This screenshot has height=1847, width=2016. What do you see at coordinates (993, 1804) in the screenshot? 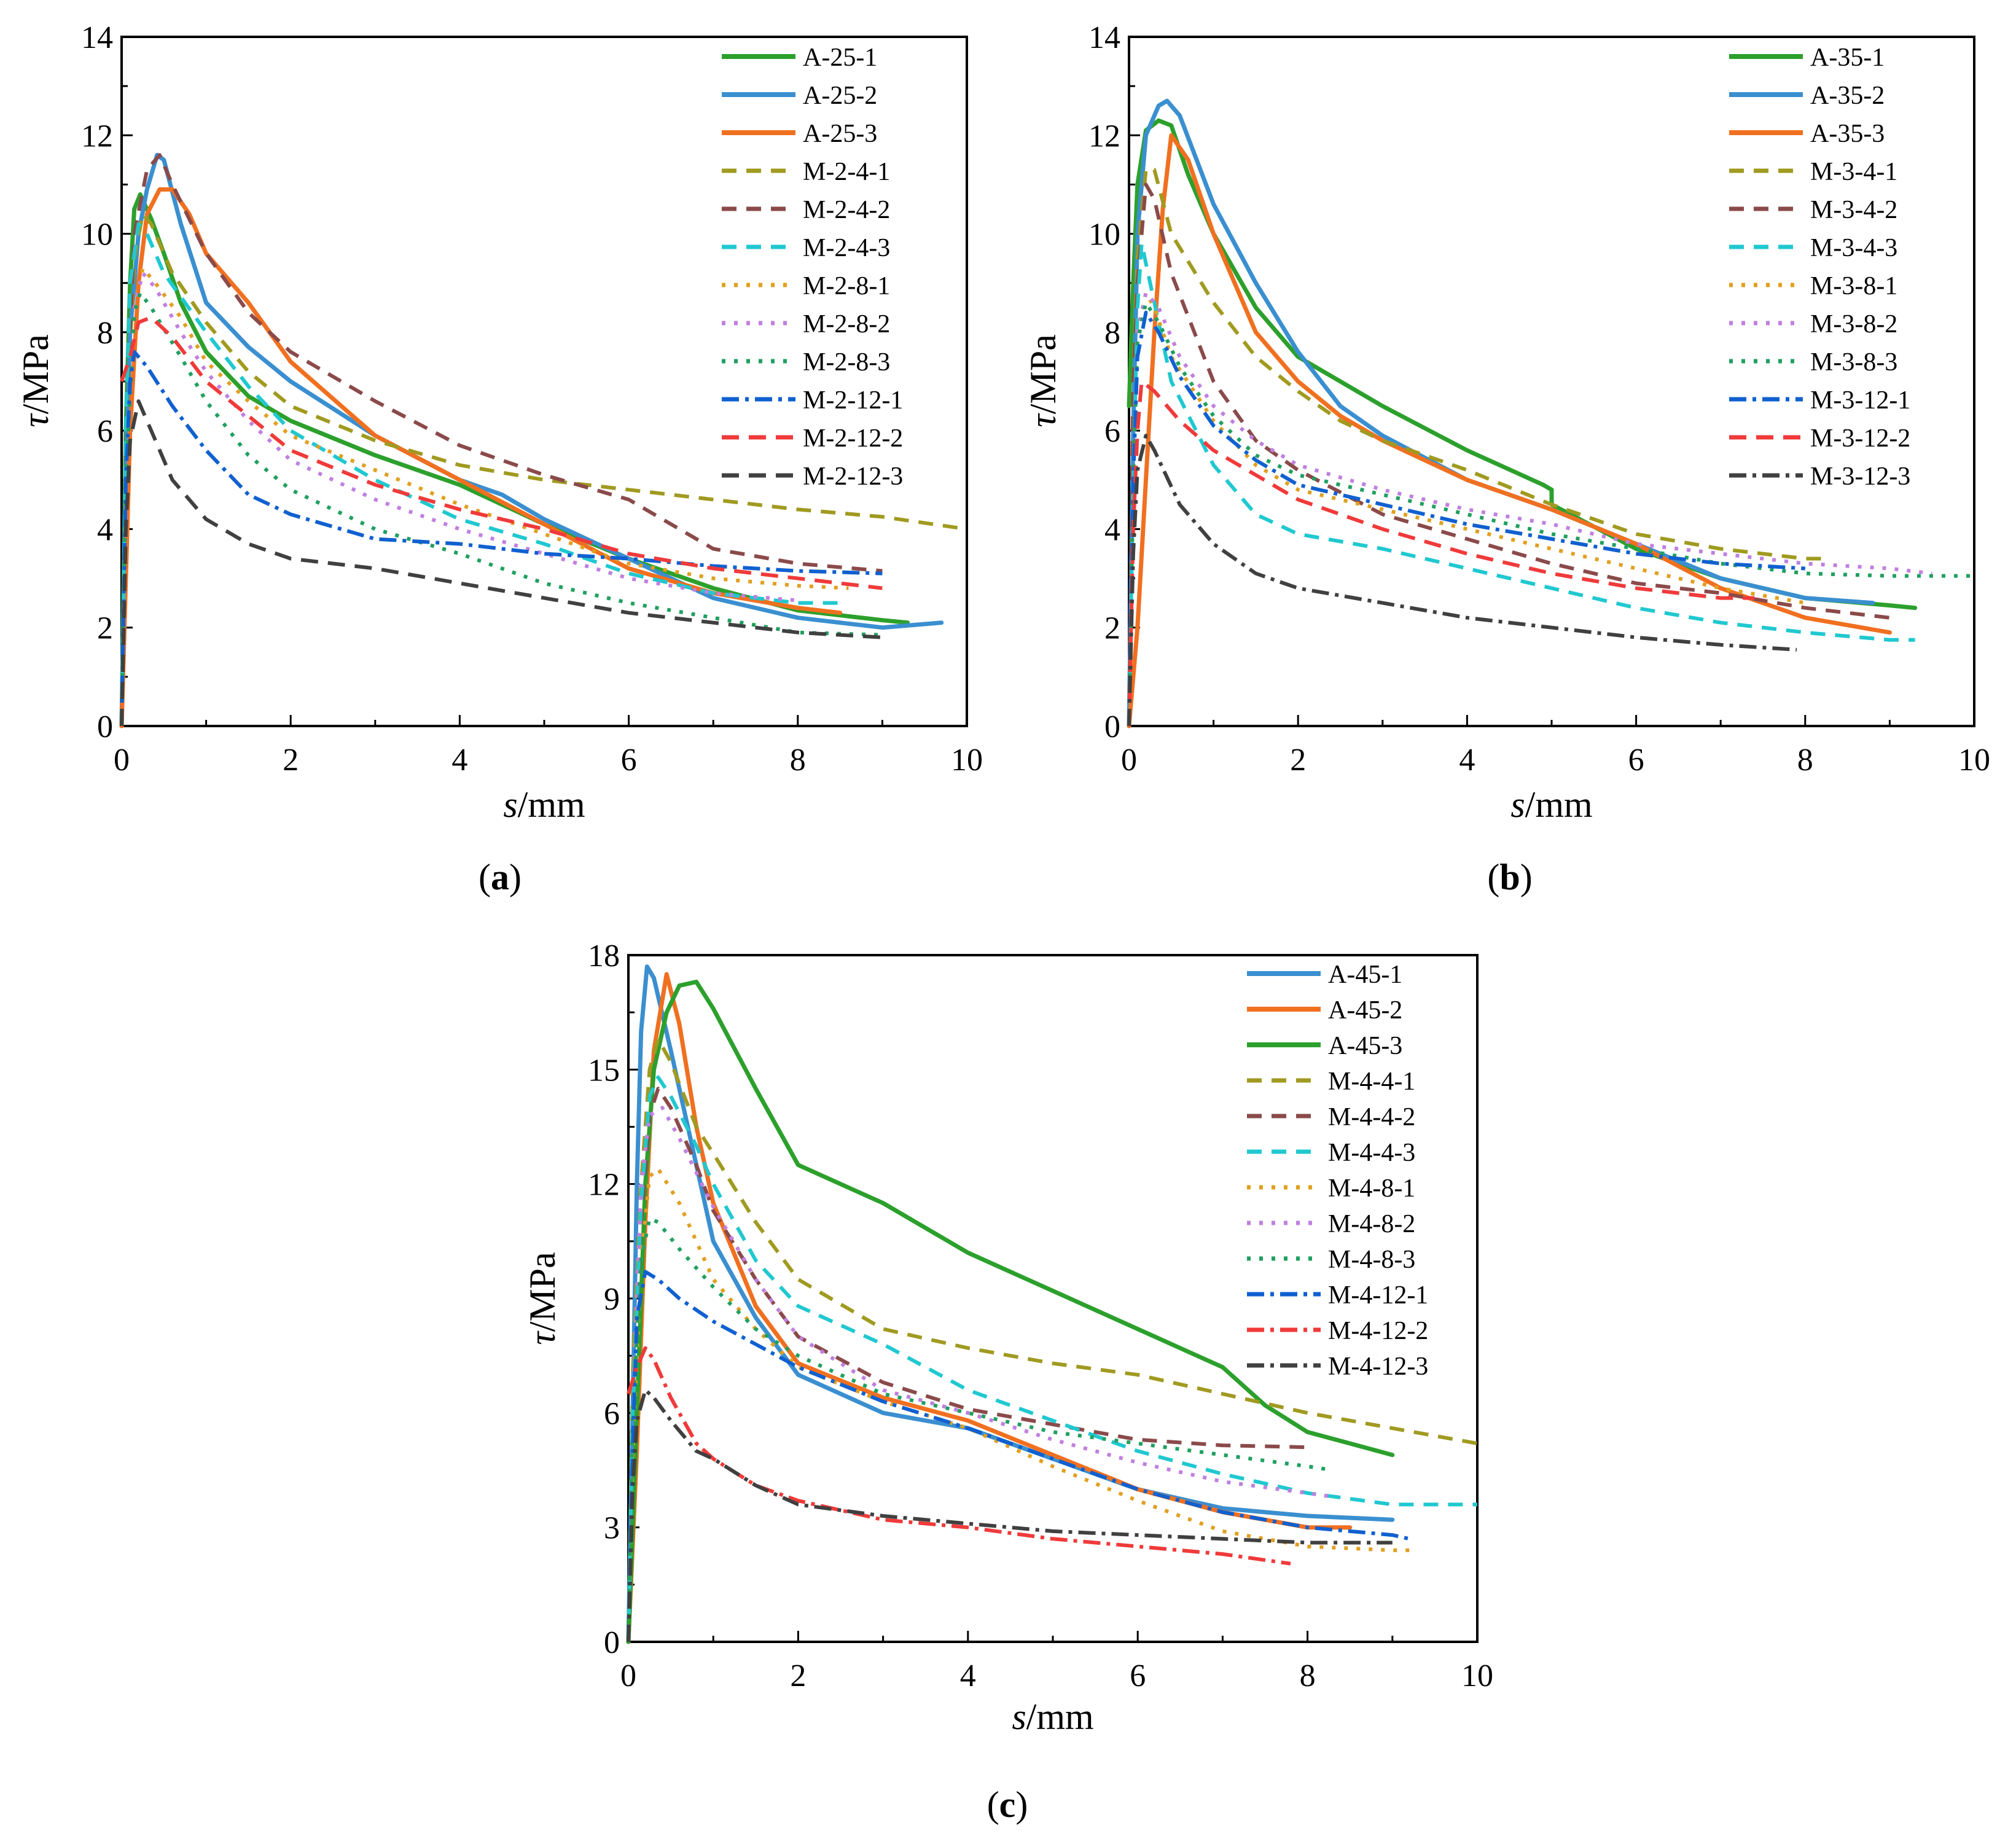
I see `panel-label-c-open: (` at bounding box center [993, 1804].